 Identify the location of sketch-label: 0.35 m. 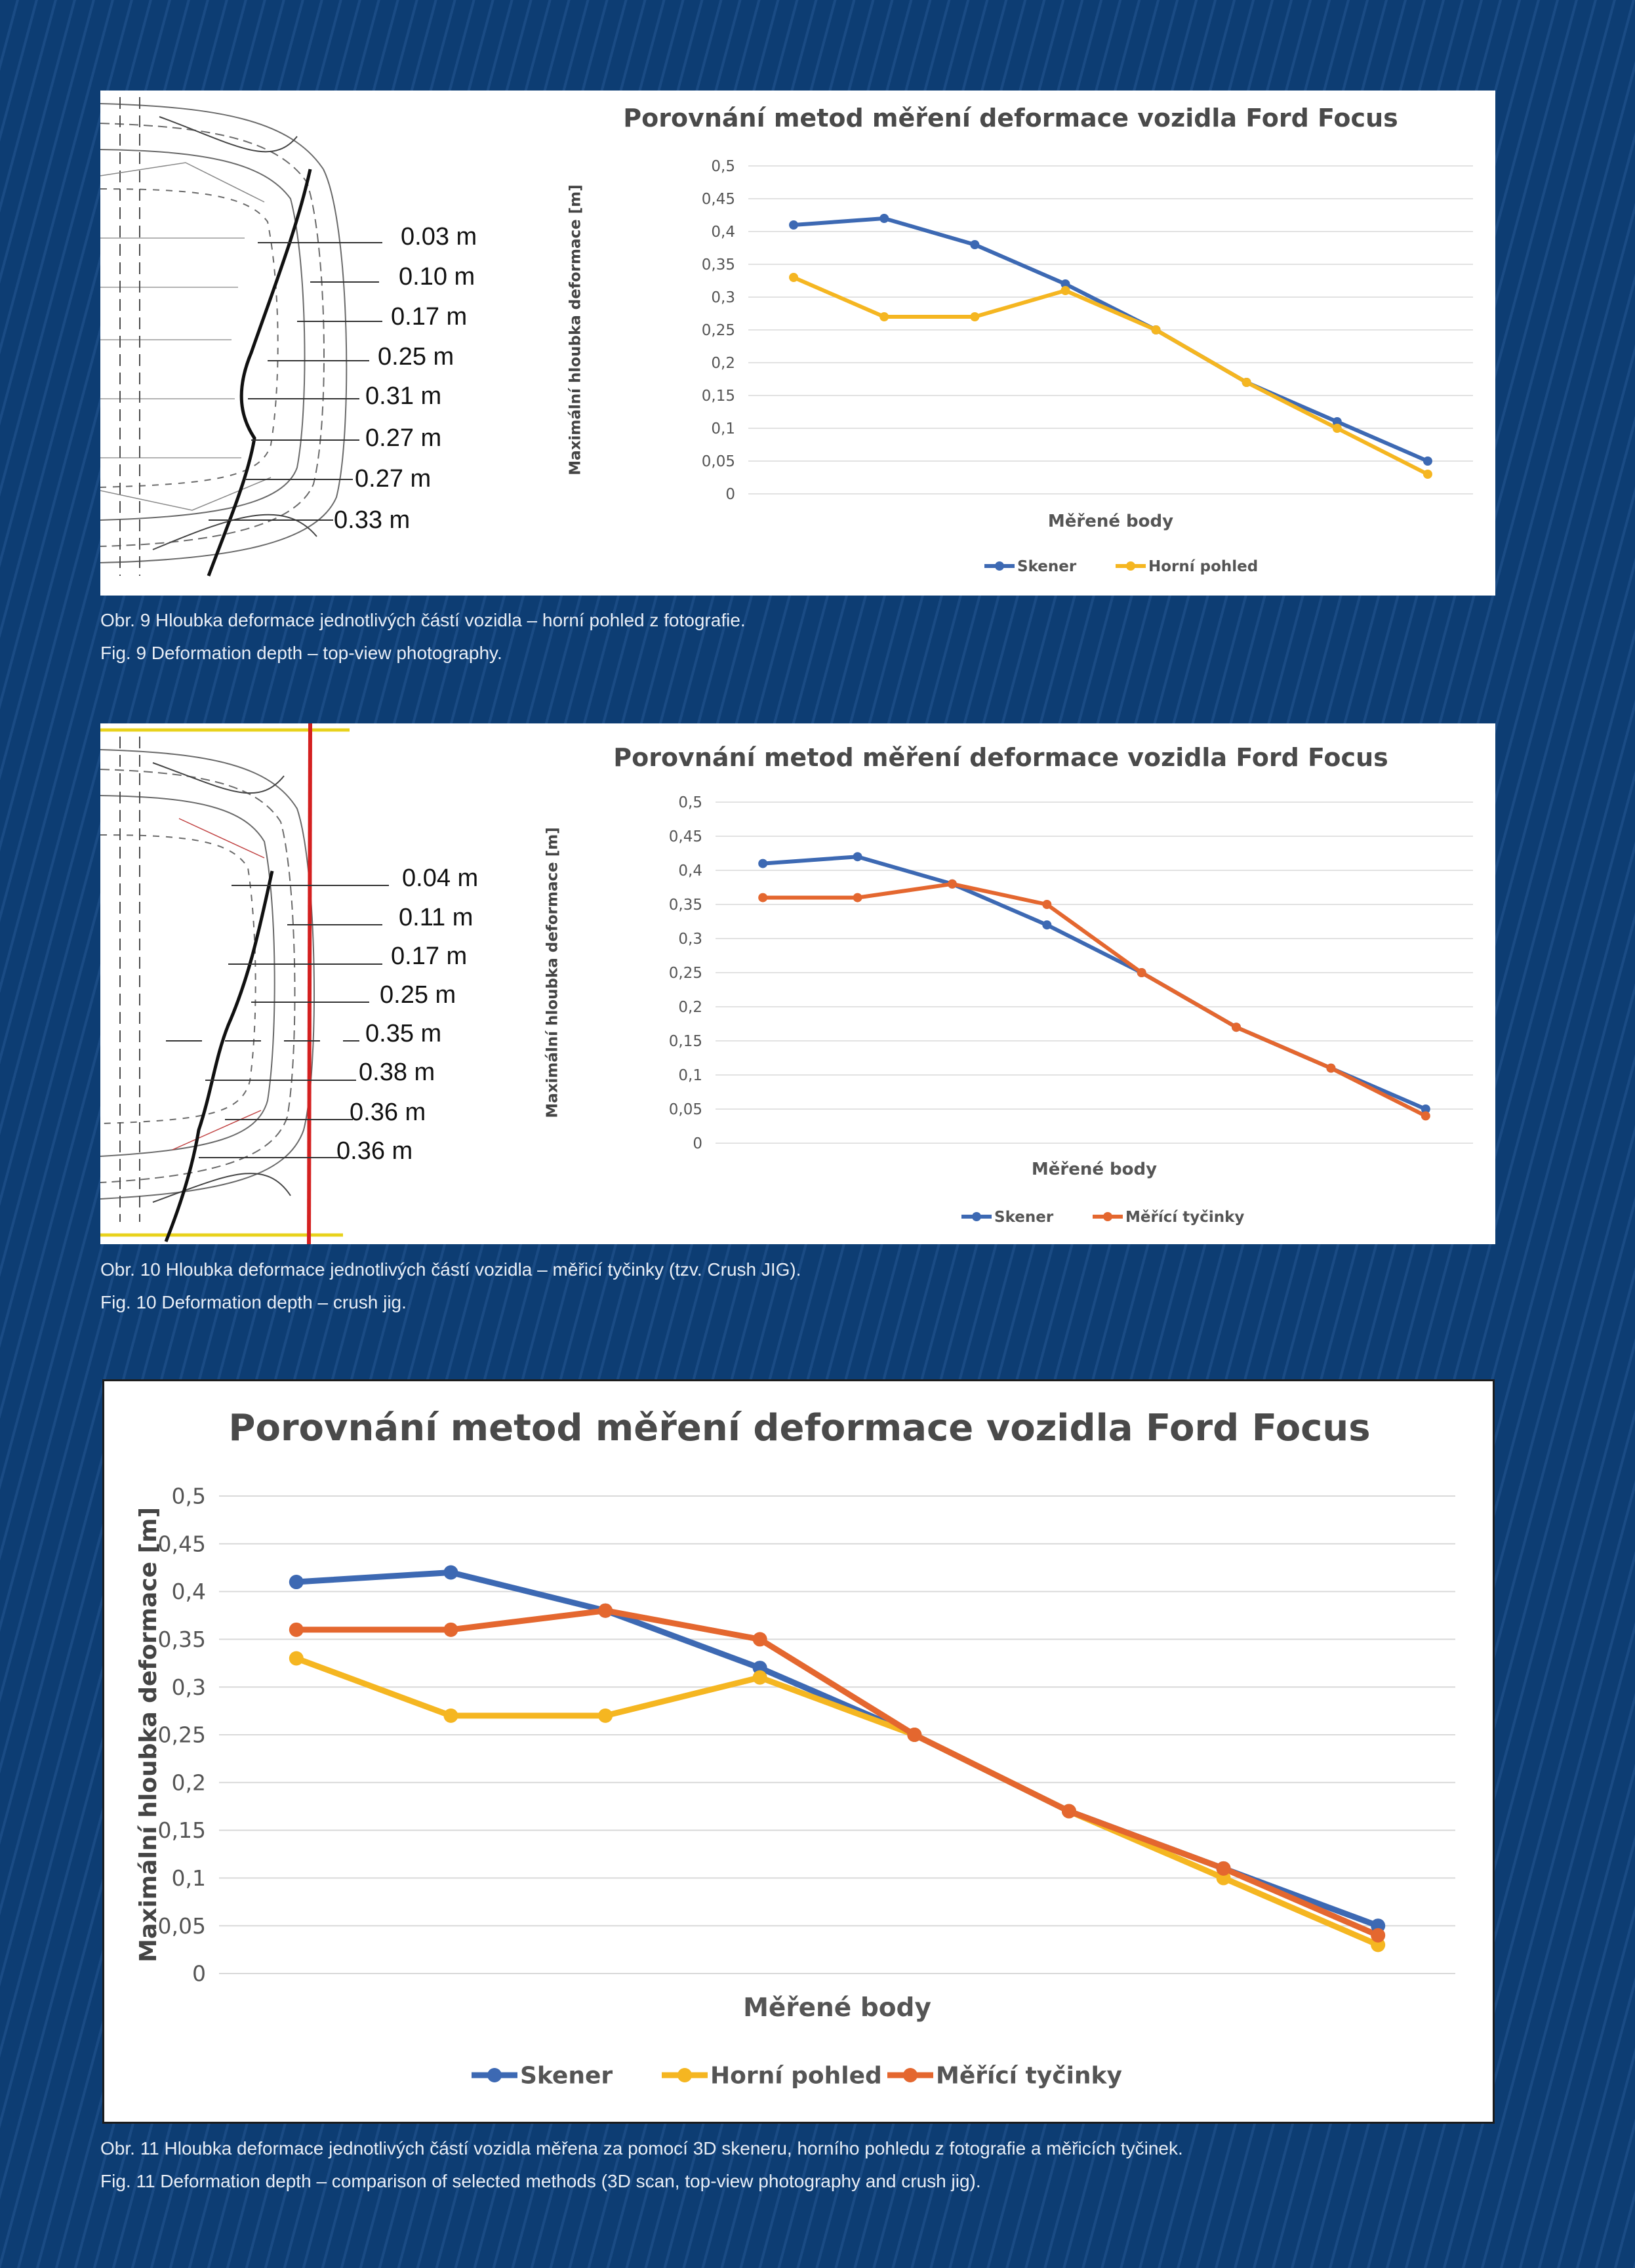
(403, 1033).